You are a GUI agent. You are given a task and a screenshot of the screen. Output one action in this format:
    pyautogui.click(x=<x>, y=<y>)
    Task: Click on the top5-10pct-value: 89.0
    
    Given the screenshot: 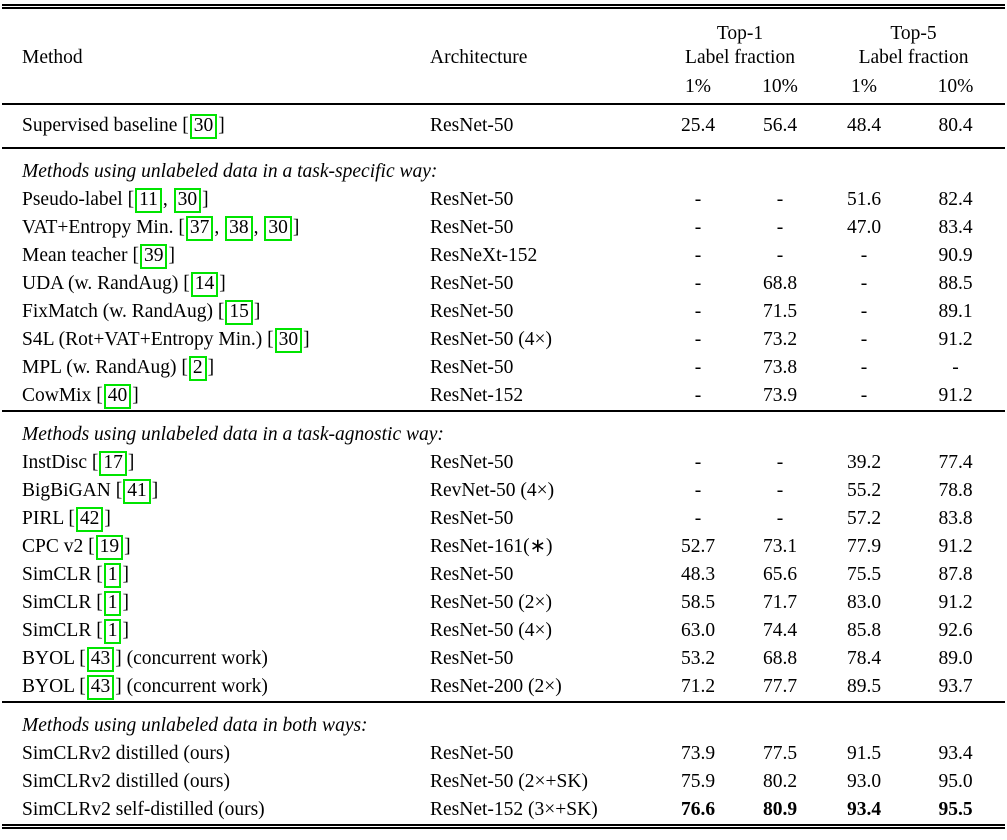 What is the action you would take?
    pyautogui.click(x=955, y=658)
    